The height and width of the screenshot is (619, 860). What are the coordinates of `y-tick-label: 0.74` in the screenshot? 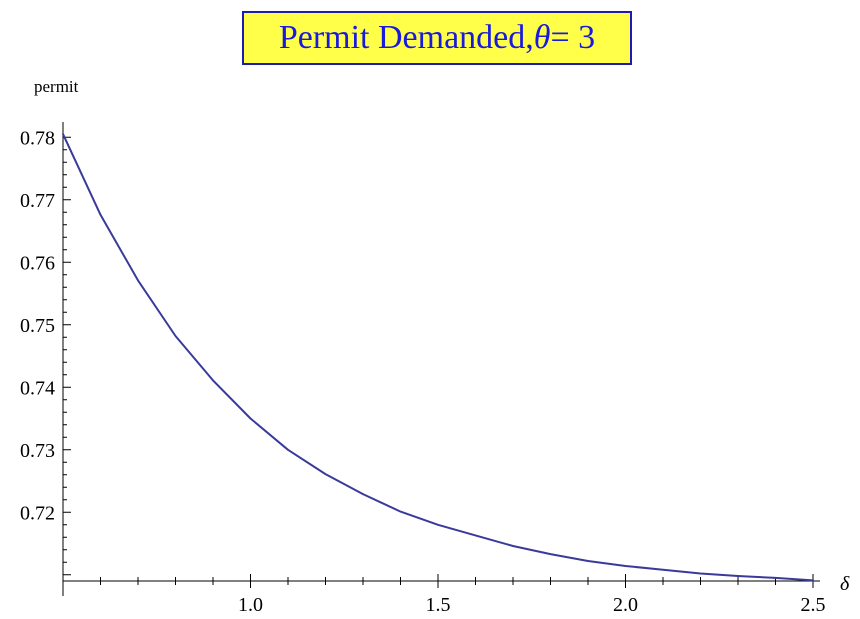 It's located at (37, 388).